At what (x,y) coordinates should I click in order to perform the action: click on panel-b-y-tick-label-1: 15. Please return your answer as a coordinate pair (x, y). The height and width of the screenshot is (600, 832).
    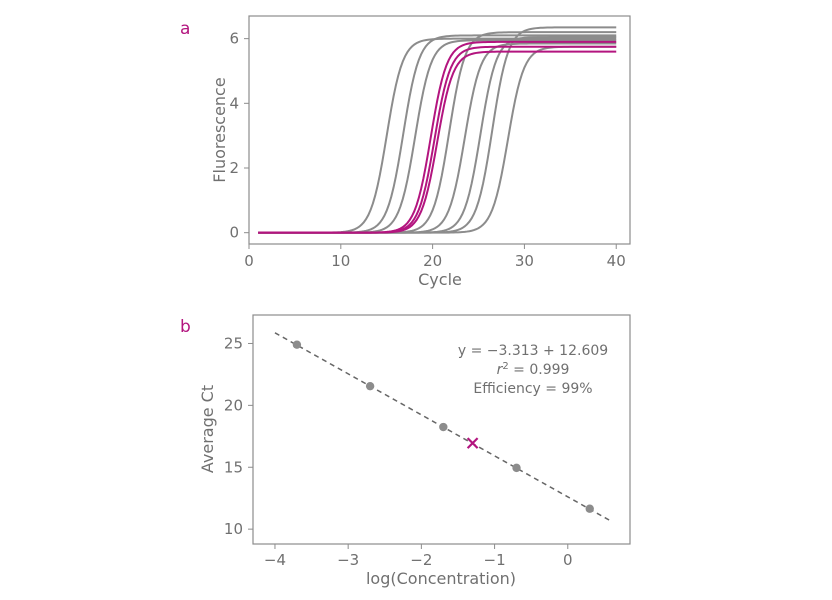
    Looking at the image, I should click on (233, 467).